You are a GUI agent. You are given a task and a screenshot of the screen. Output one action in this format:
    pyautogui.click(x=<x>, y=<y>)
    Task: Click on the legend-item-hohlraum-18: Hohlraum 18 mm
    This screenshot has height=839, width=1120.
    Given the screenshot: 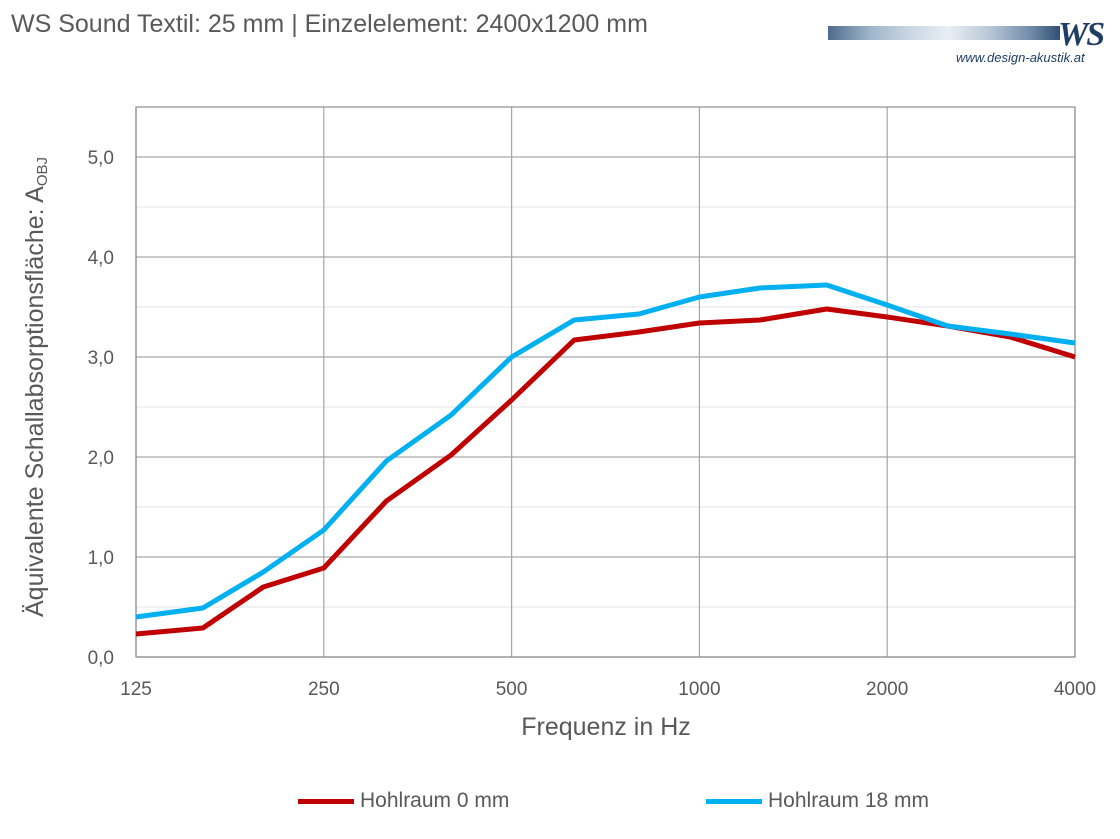 What is the action you would take?
    pyautogui.click(x=817, y=801)
    